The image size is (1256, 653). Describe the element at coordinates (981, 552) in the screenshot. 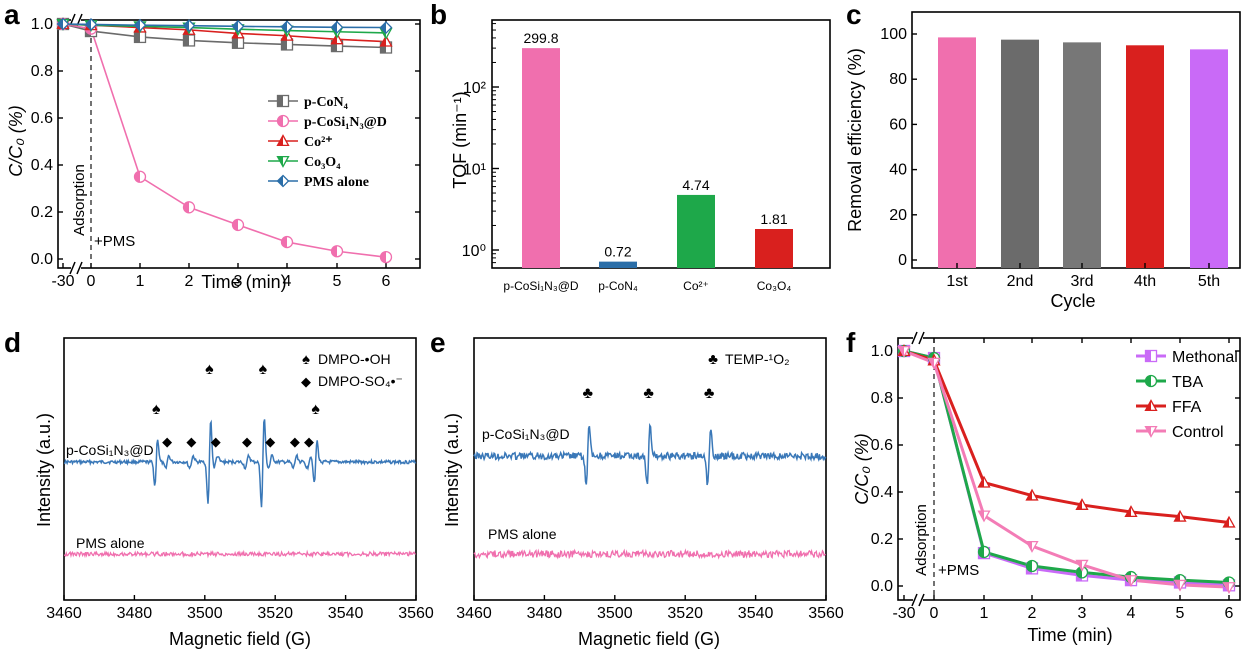

I see `f-point-1-2-half` at that location.